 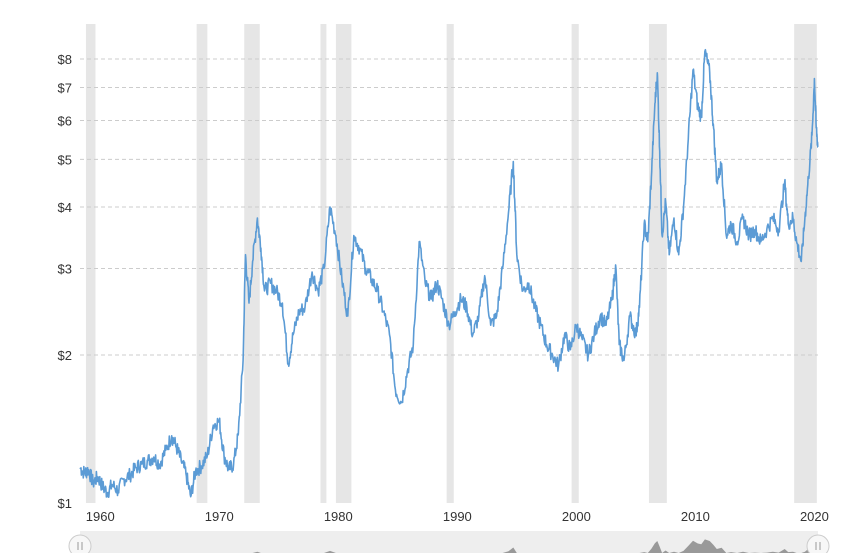 I want to click on navigator-track, so click(x=449, y=542).